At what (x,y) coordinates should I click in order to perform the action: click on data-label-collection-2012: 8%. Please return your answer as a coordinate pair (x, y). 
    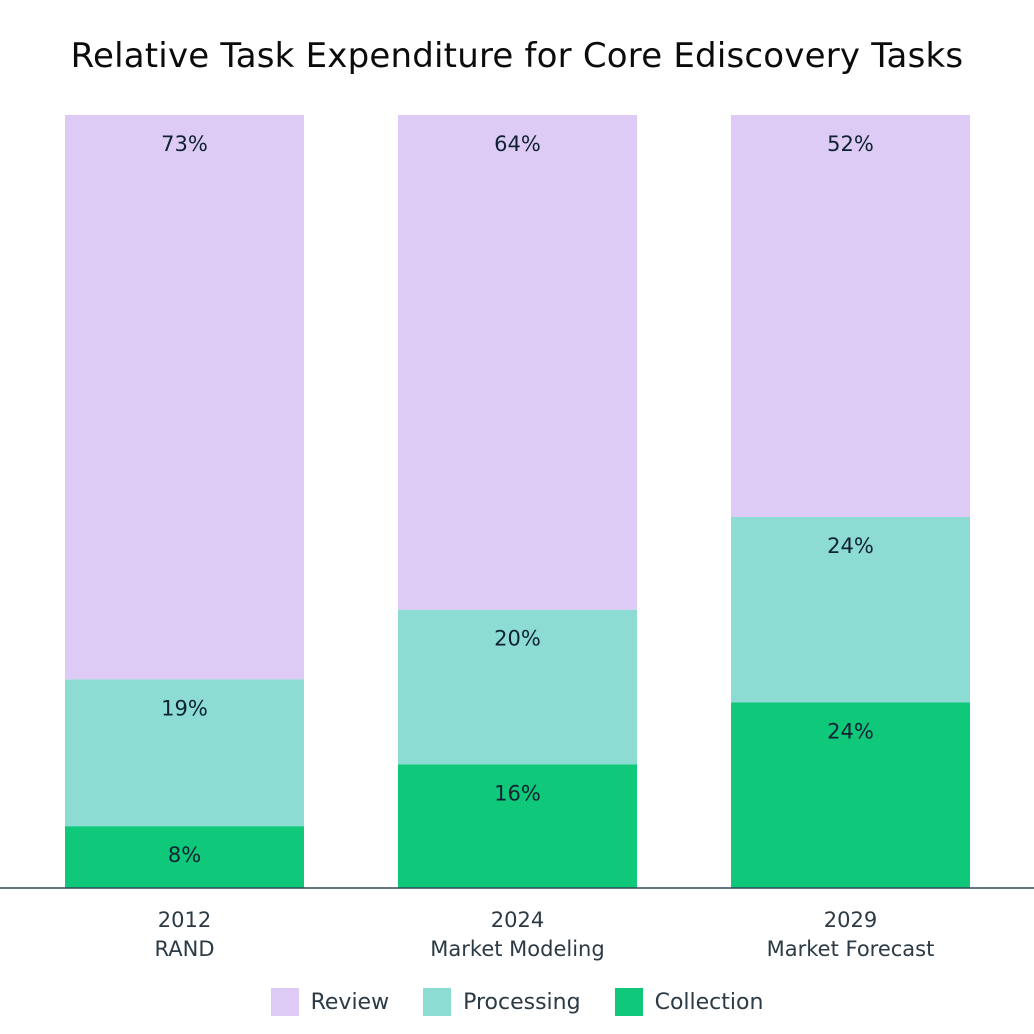
    Looking at the image, I should click on (184, 855).